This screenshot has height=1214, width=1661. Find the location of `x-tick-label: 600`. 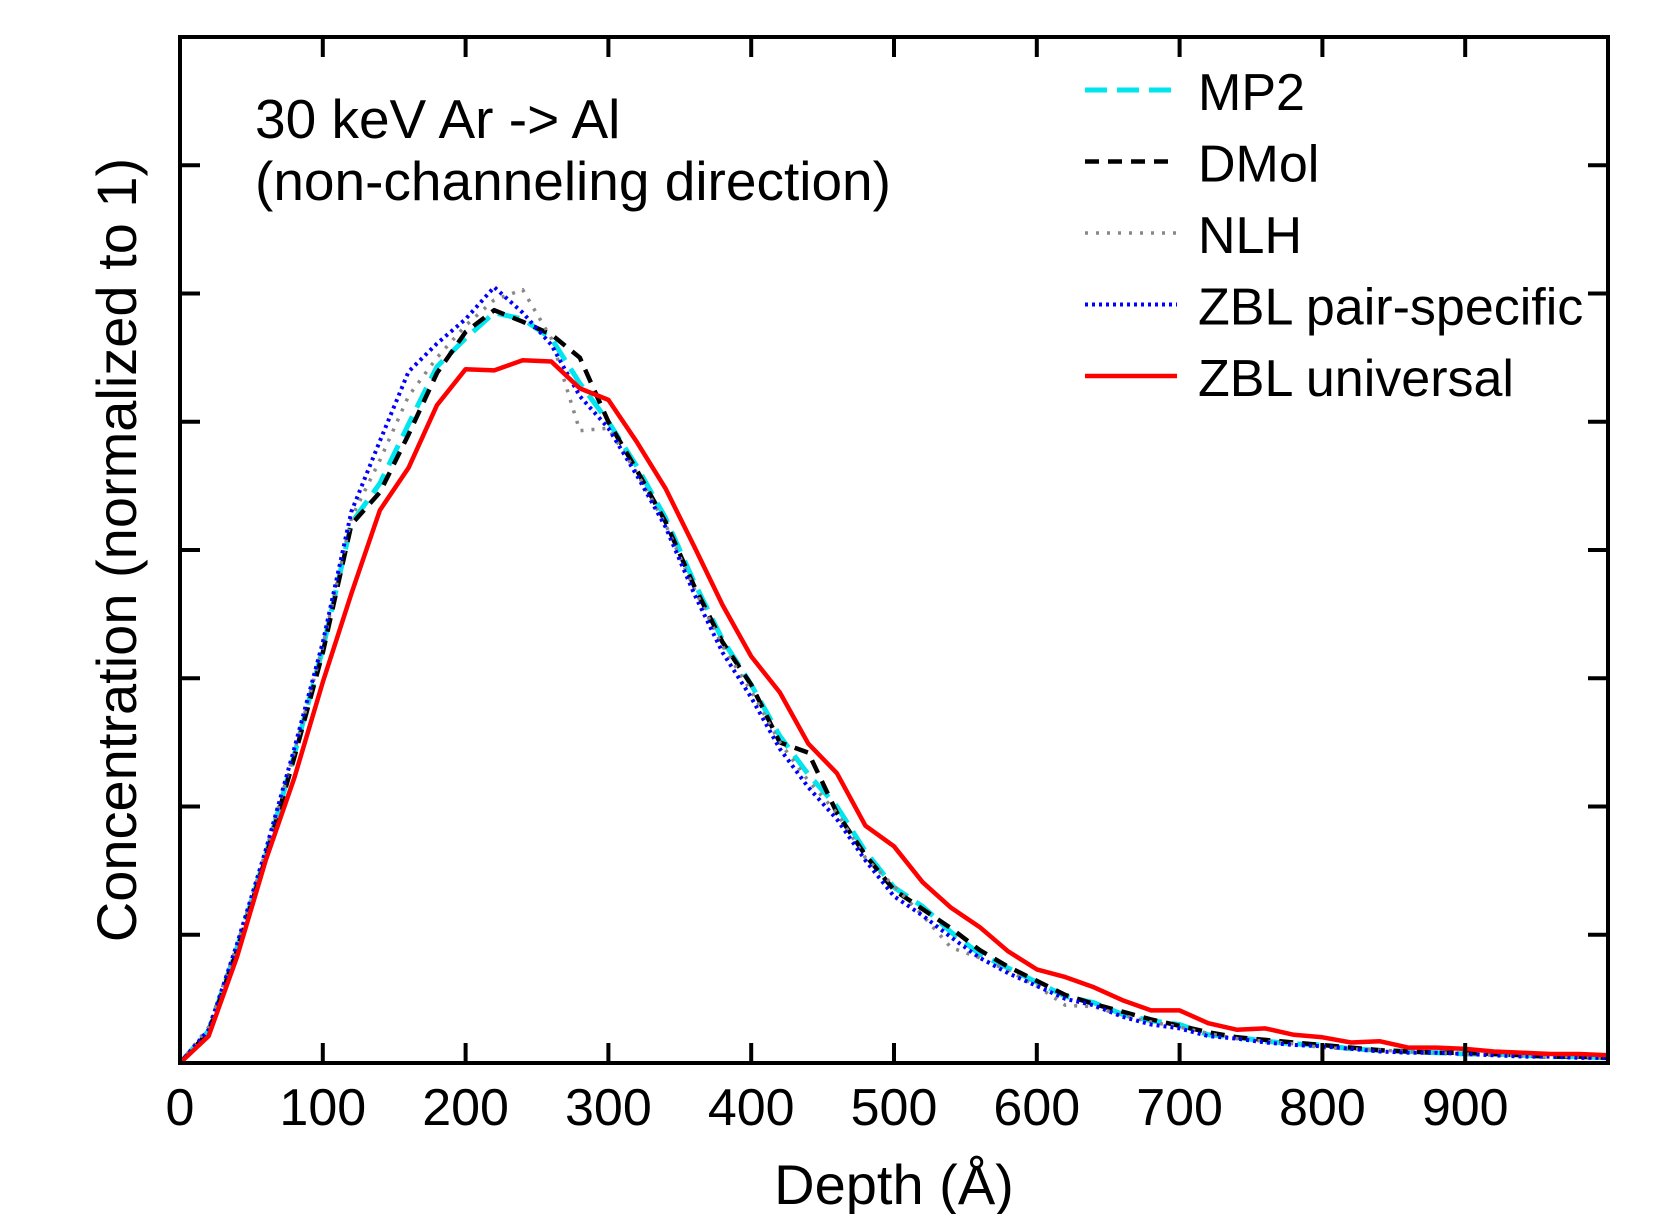

x-tick-label: 600 is located at coordinates (1036, 1108).